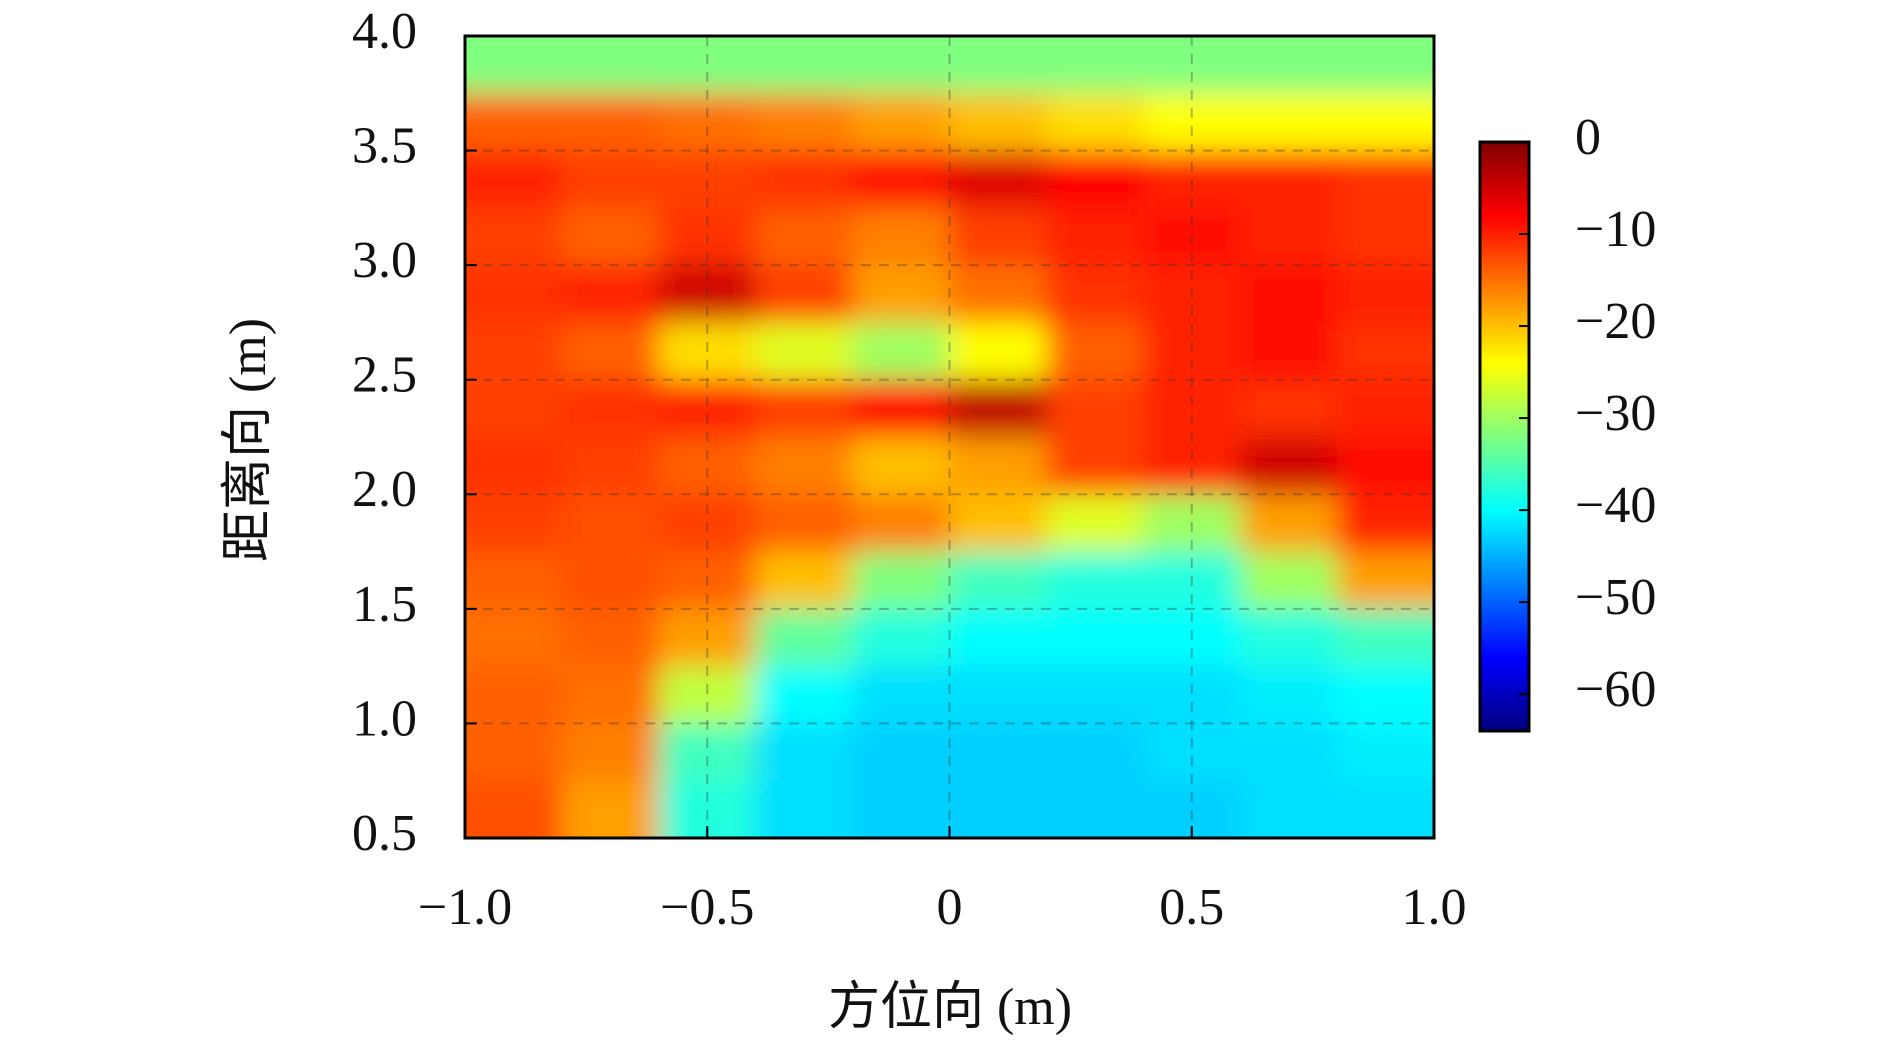 The height and width of the screenshot is (1054, 1890). Describe the element at coordinates (707, 907) in the screenshot. I see `x-tick-label: −0.5` at that location.